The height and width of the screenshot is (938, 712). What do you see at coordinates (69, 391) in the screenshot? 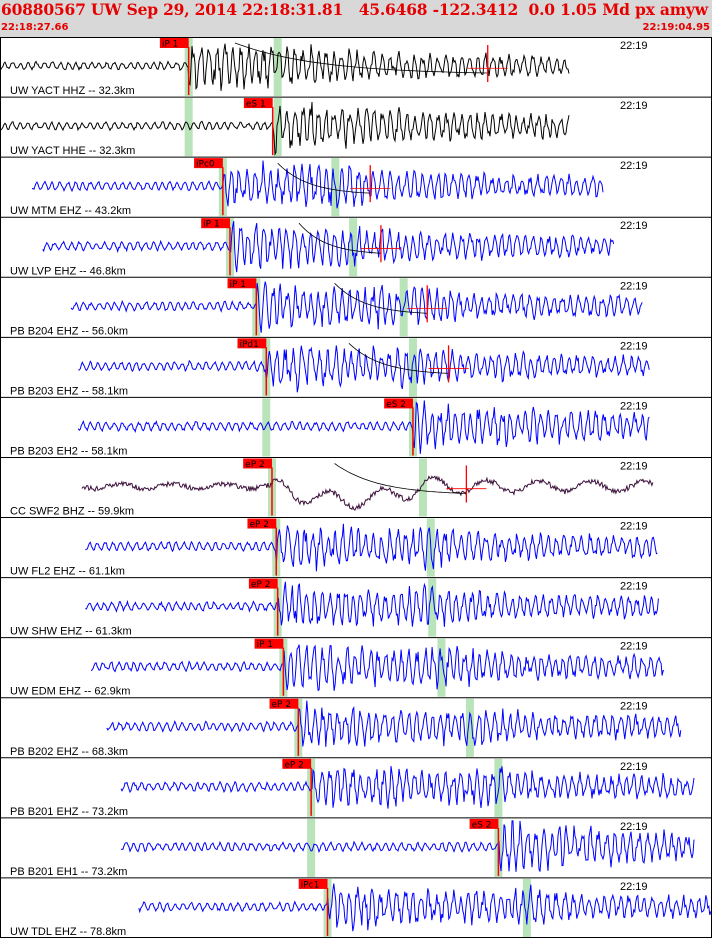
I see `station-label: PB B203 EHZ -- 58.1km` at bounding box center [69, 391].